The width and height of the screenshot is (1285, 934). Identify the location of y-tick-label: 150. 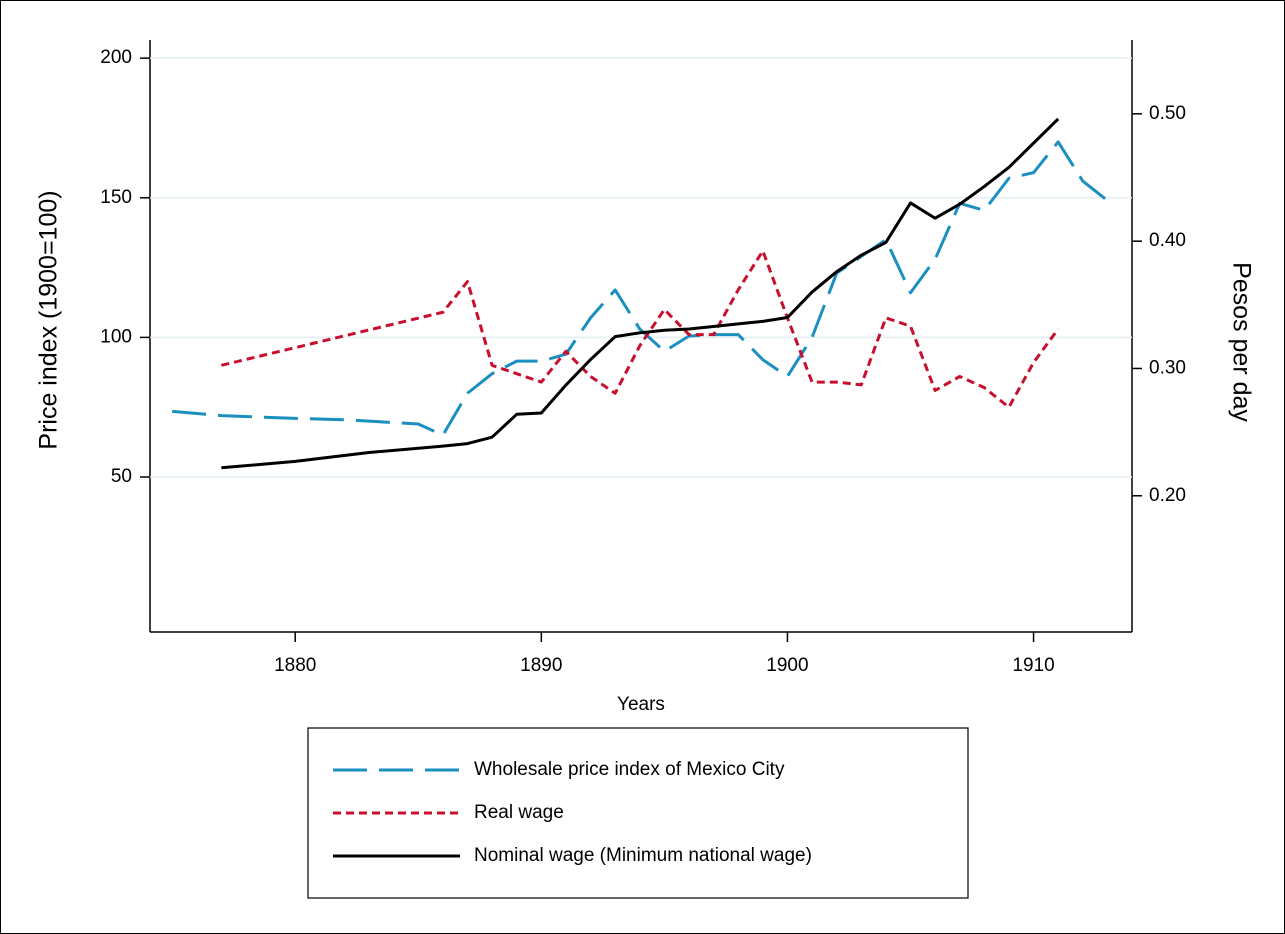
(116, 197).